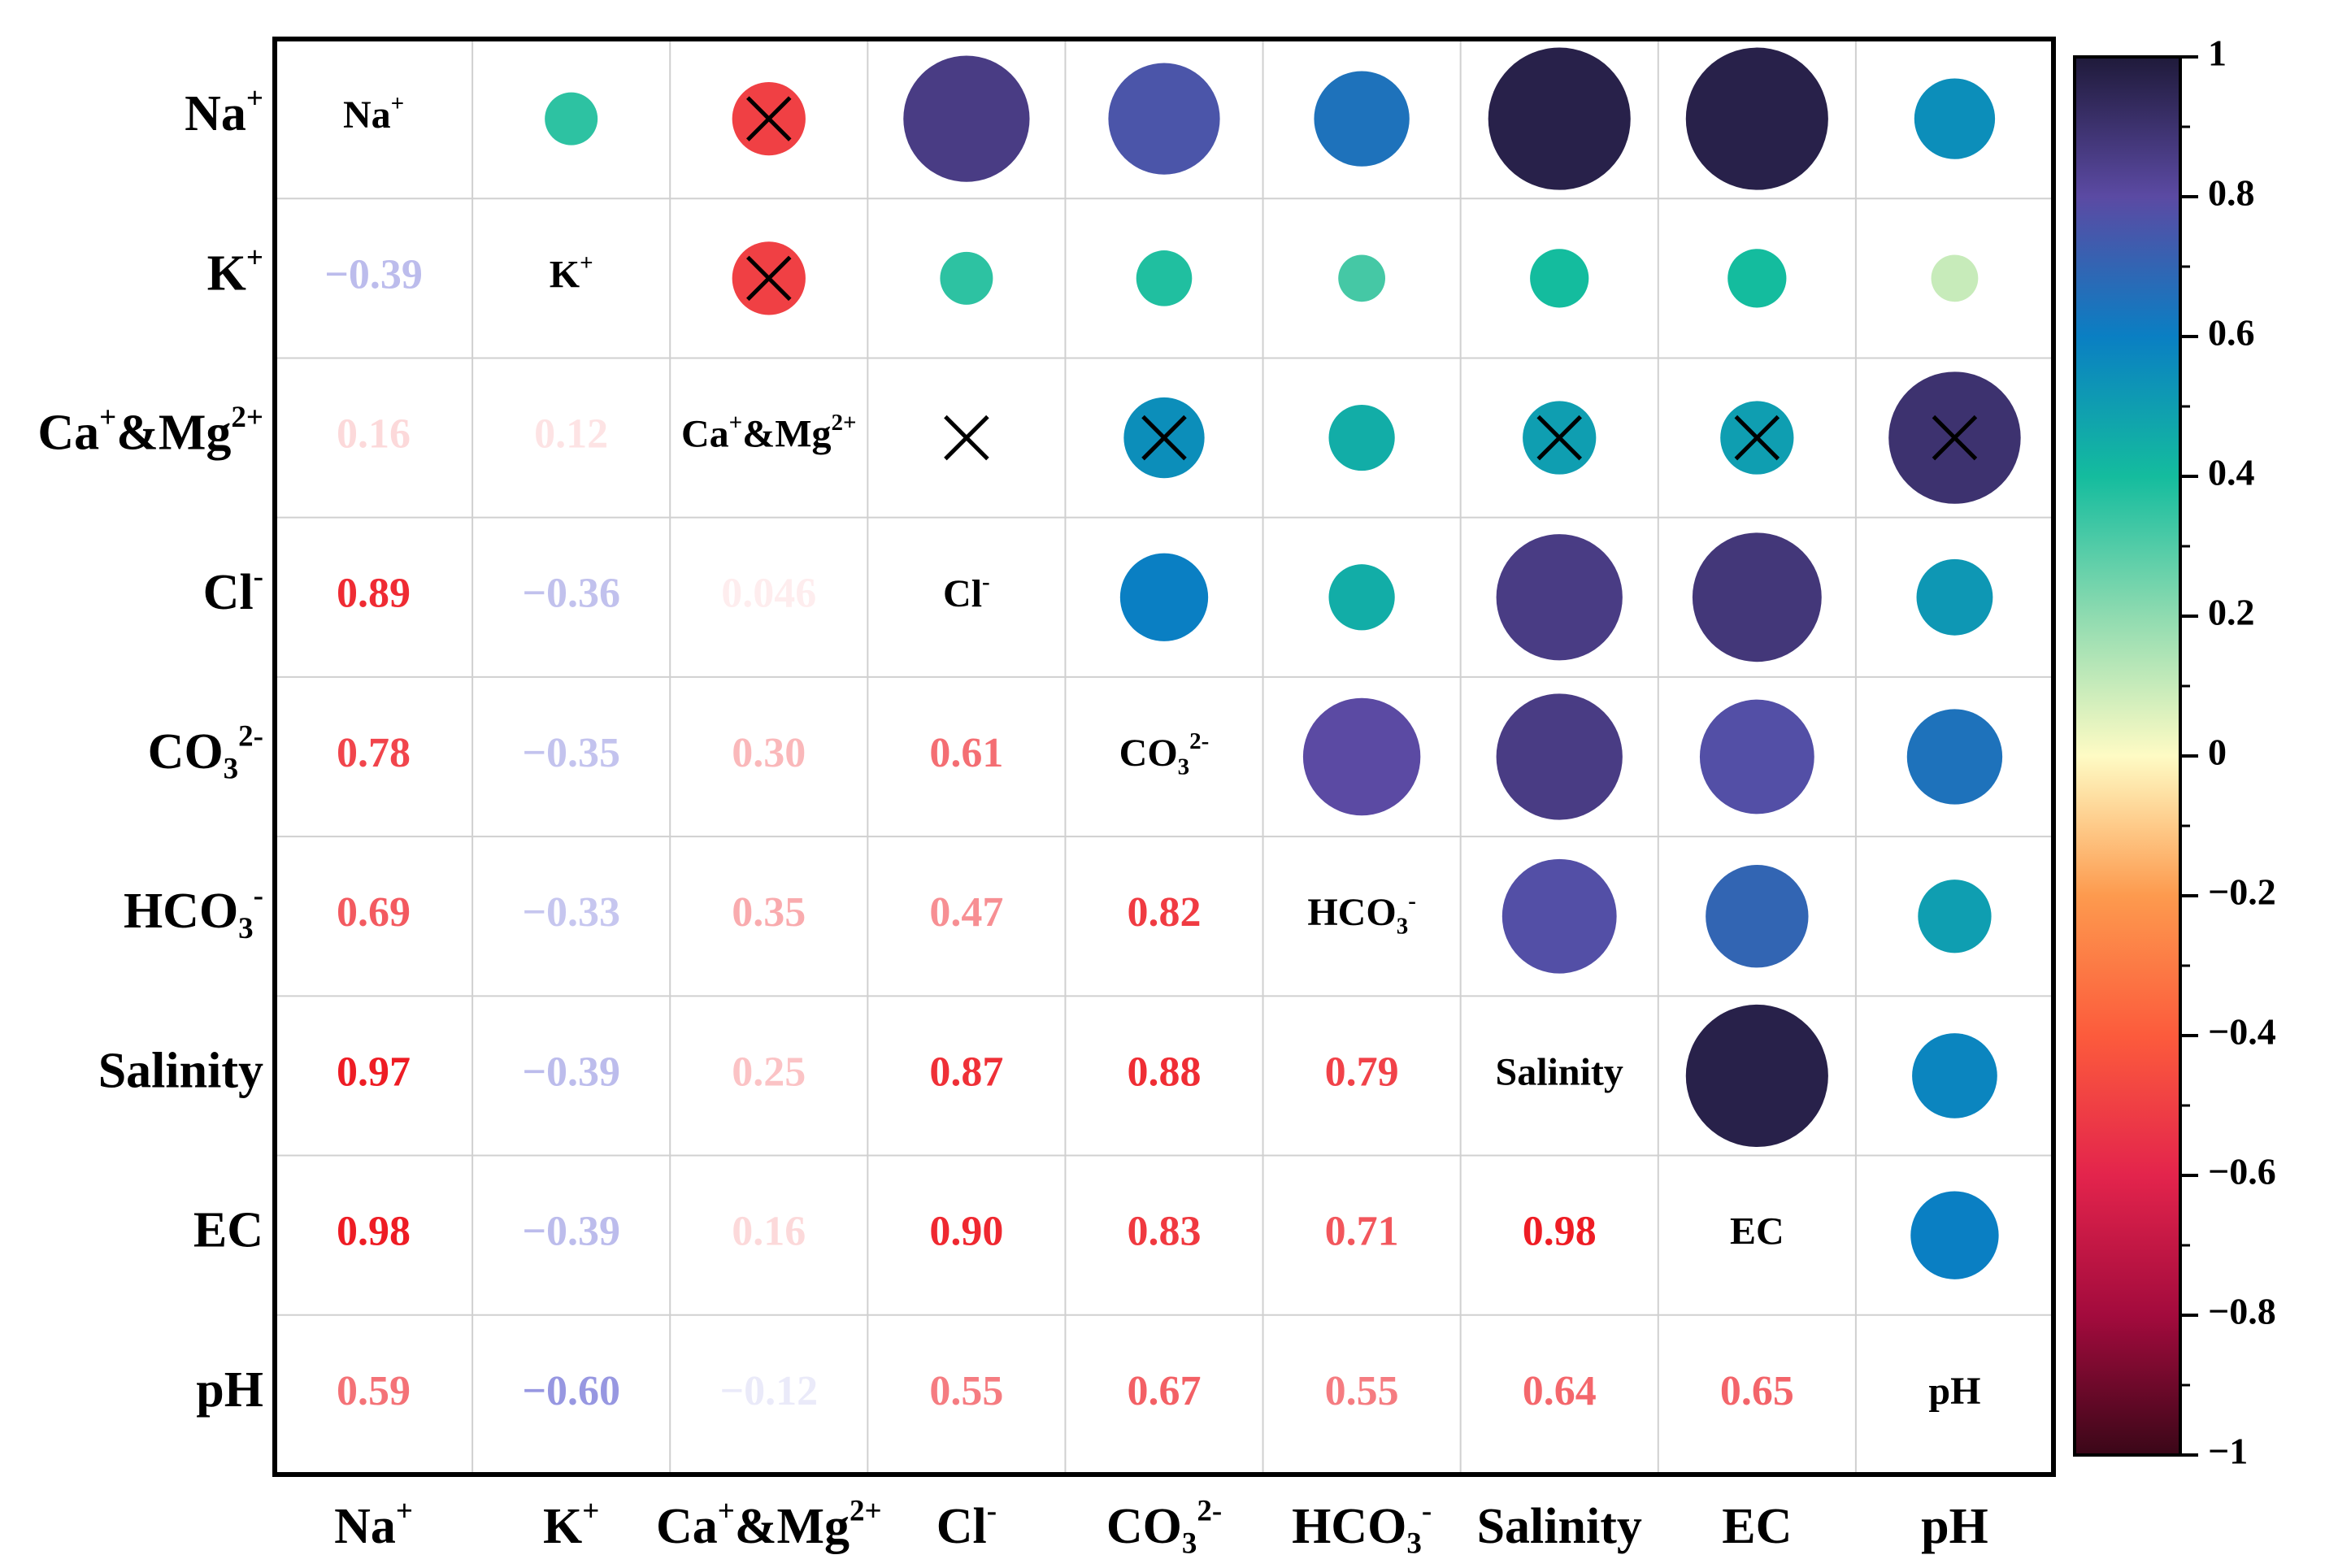  I want to click on column-label: Ca+&Mg2+, so click(769, 1524).